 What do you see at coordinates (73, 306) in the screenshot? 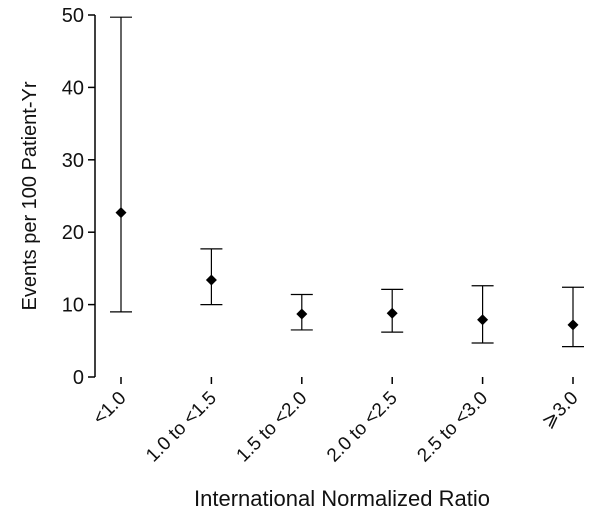
I see `y-tick-label: 10` at bounding box center [73, 306].